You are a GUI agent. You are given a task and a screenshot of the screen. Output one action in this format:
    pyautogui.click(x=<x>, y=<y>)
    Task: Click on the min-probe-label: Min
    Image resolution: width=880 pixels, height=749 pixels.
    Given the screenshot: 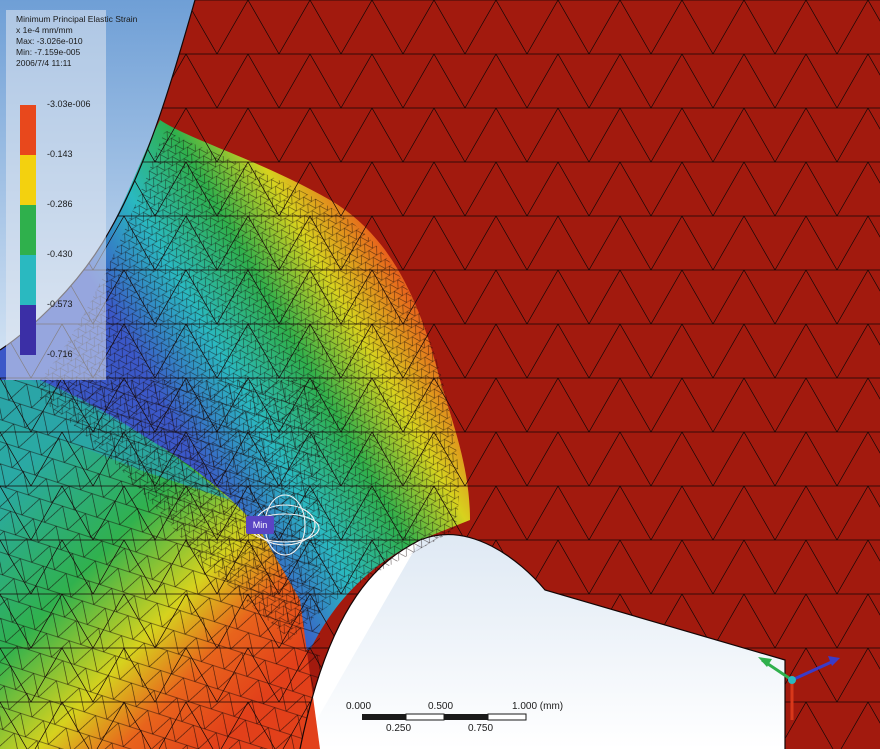 What is the action you would take?
    pyautogui.click(x=260, y=525)
    